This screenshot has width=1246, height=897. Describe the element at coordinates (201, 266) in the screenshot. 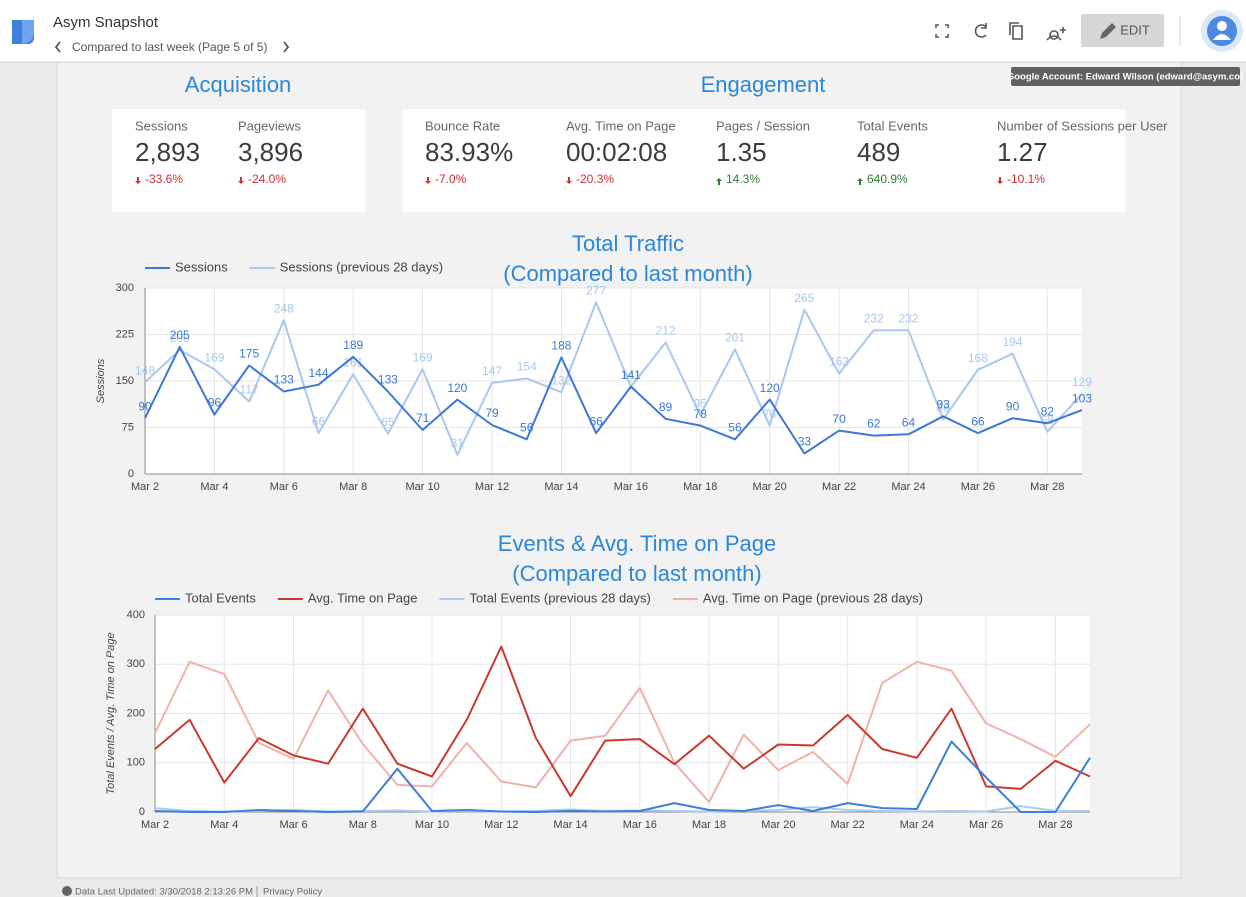

I see `legend-label: Sessions` at that location.